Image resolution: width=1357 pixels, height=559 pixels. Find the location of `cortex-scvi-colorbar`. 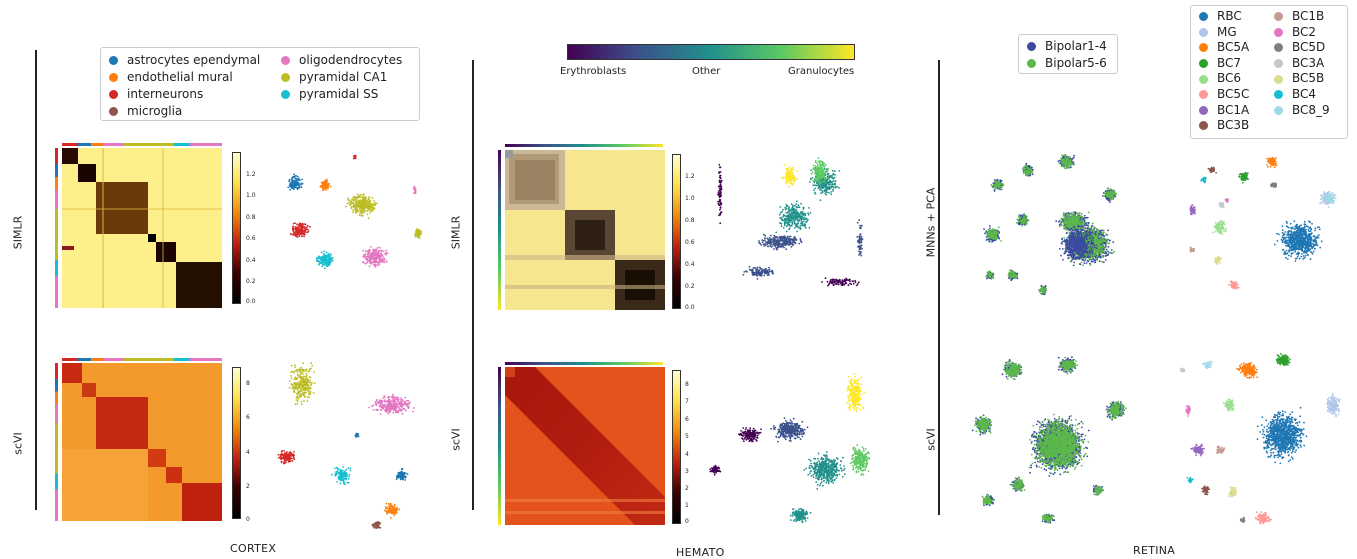

cortex-scvi-colorbar is located at coordinates (236, 443).